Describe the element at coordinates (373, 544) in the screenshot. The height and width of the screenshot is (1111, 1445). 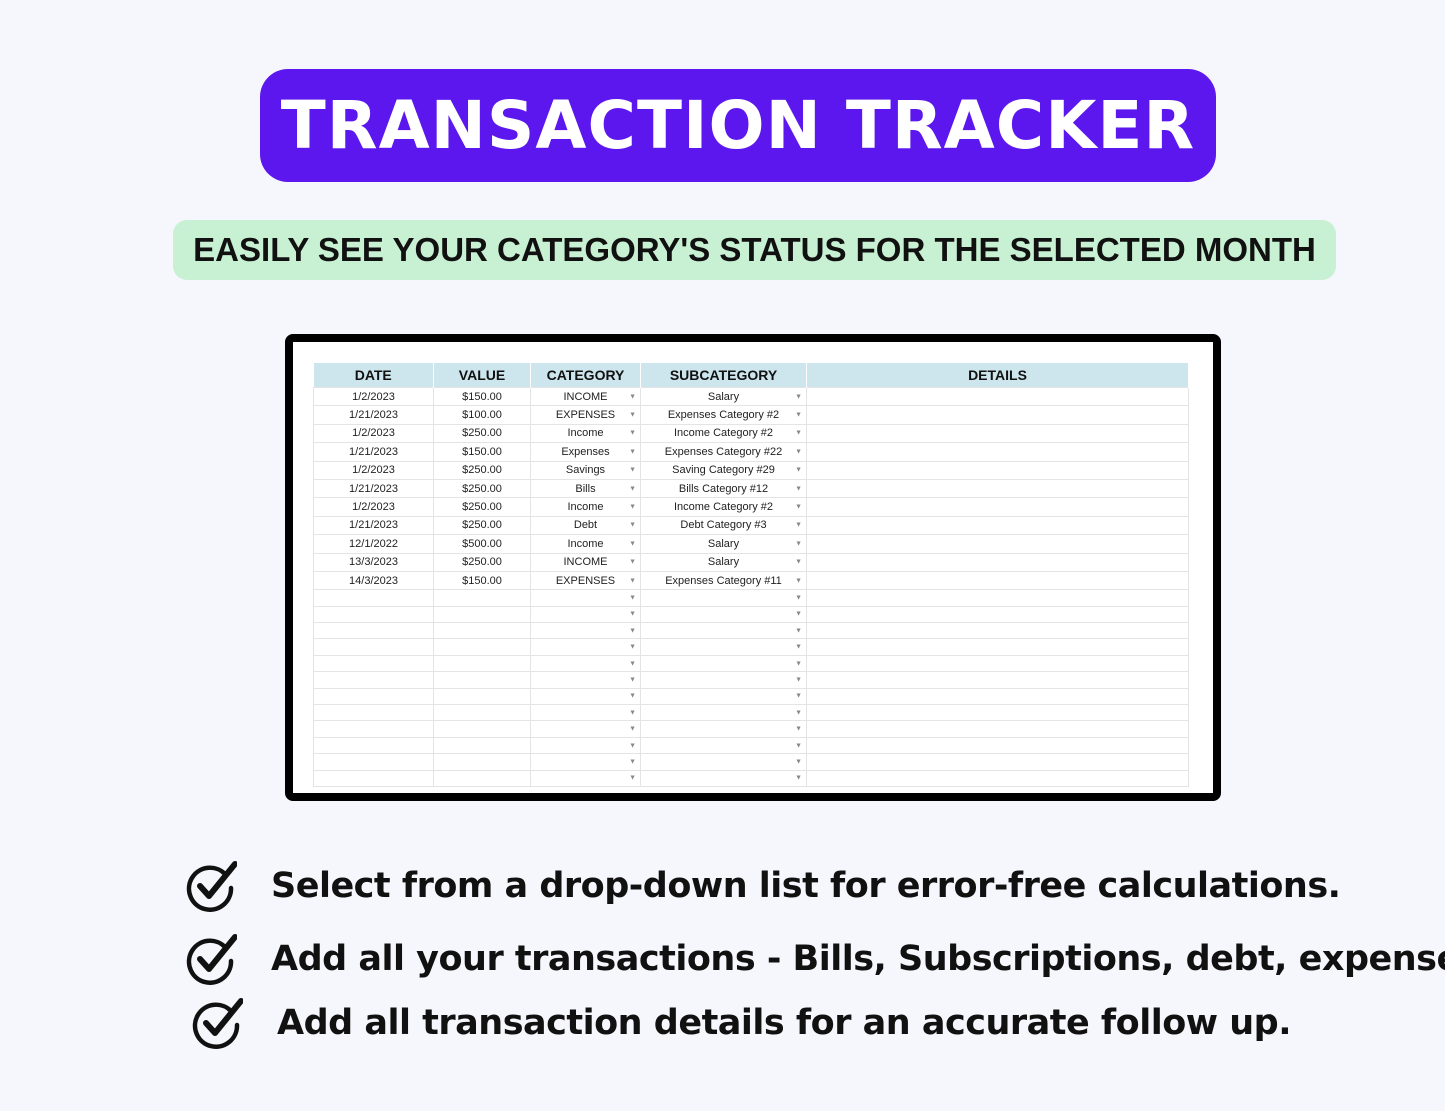
I see `cell-date: 12/1/2022` at that location.